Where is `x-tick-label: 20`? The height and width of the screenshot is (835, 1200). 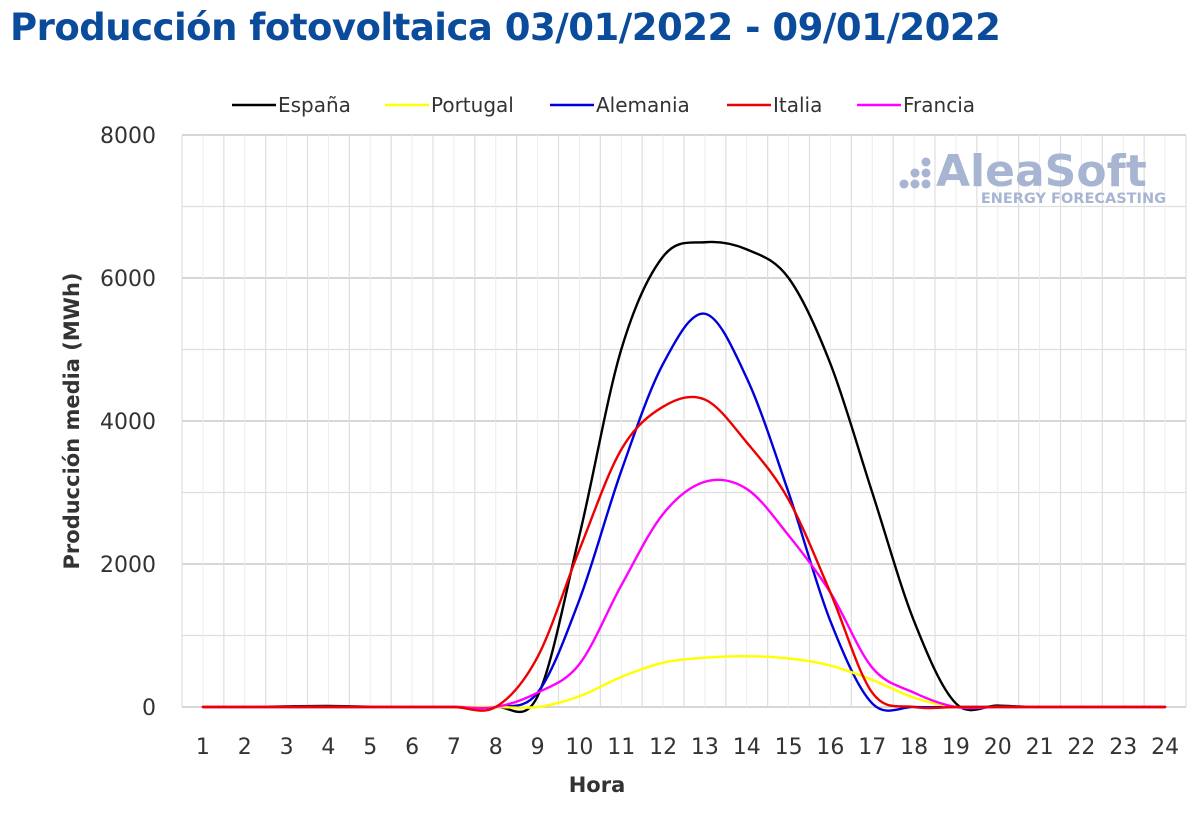
x-tick-label: 20 is located at coordinates (998, 747).